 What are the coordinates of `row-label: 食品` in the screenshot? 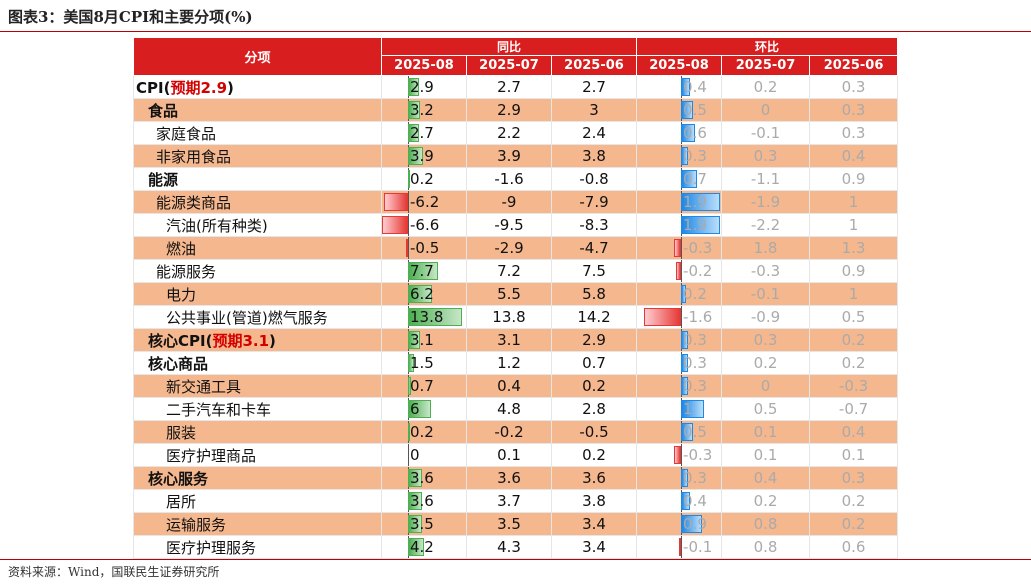 It's located at (257, 110).